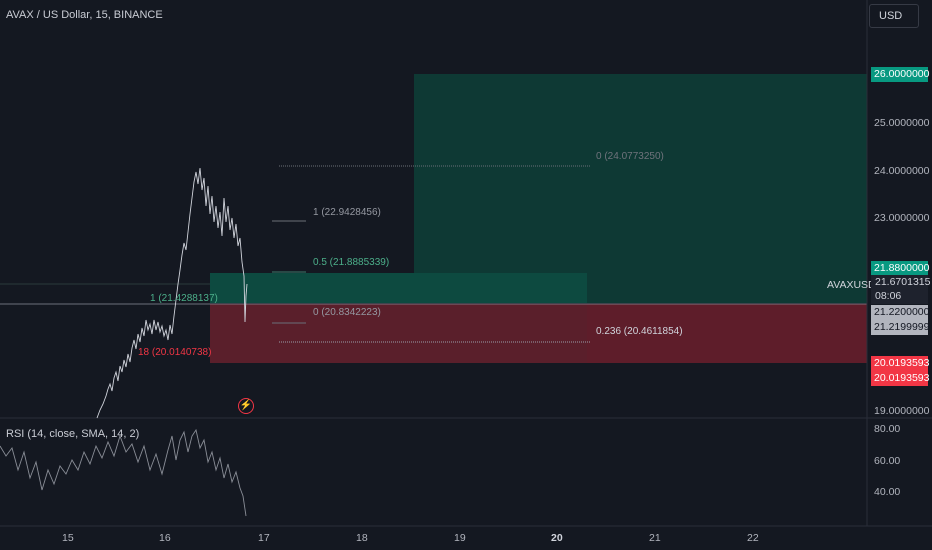 The image size is (932, 550). I want to click on level-price-tag: 21.2199999, so click(900, 327).